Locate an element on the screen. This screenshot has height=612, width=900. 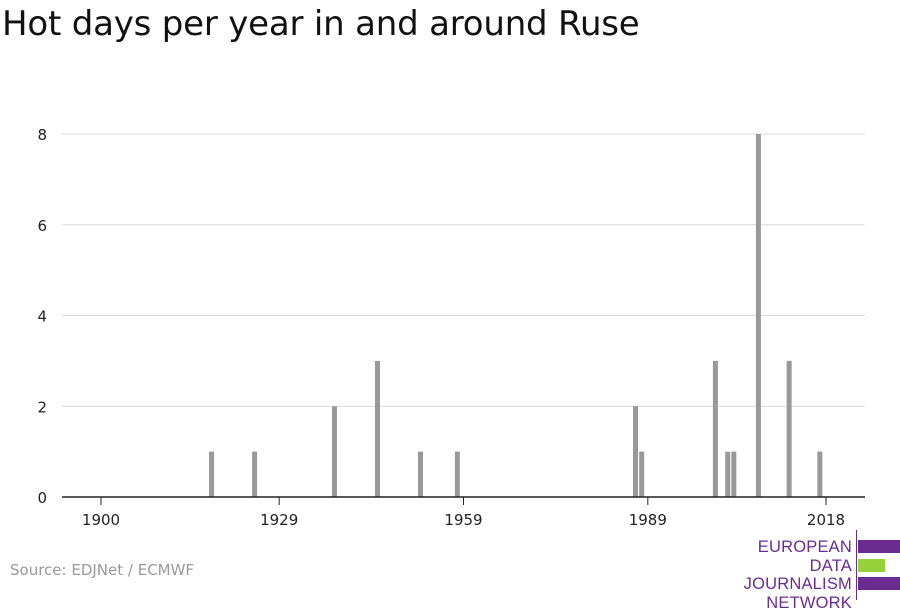
y-tick-label: 4 is located at coordinates (42, 317).